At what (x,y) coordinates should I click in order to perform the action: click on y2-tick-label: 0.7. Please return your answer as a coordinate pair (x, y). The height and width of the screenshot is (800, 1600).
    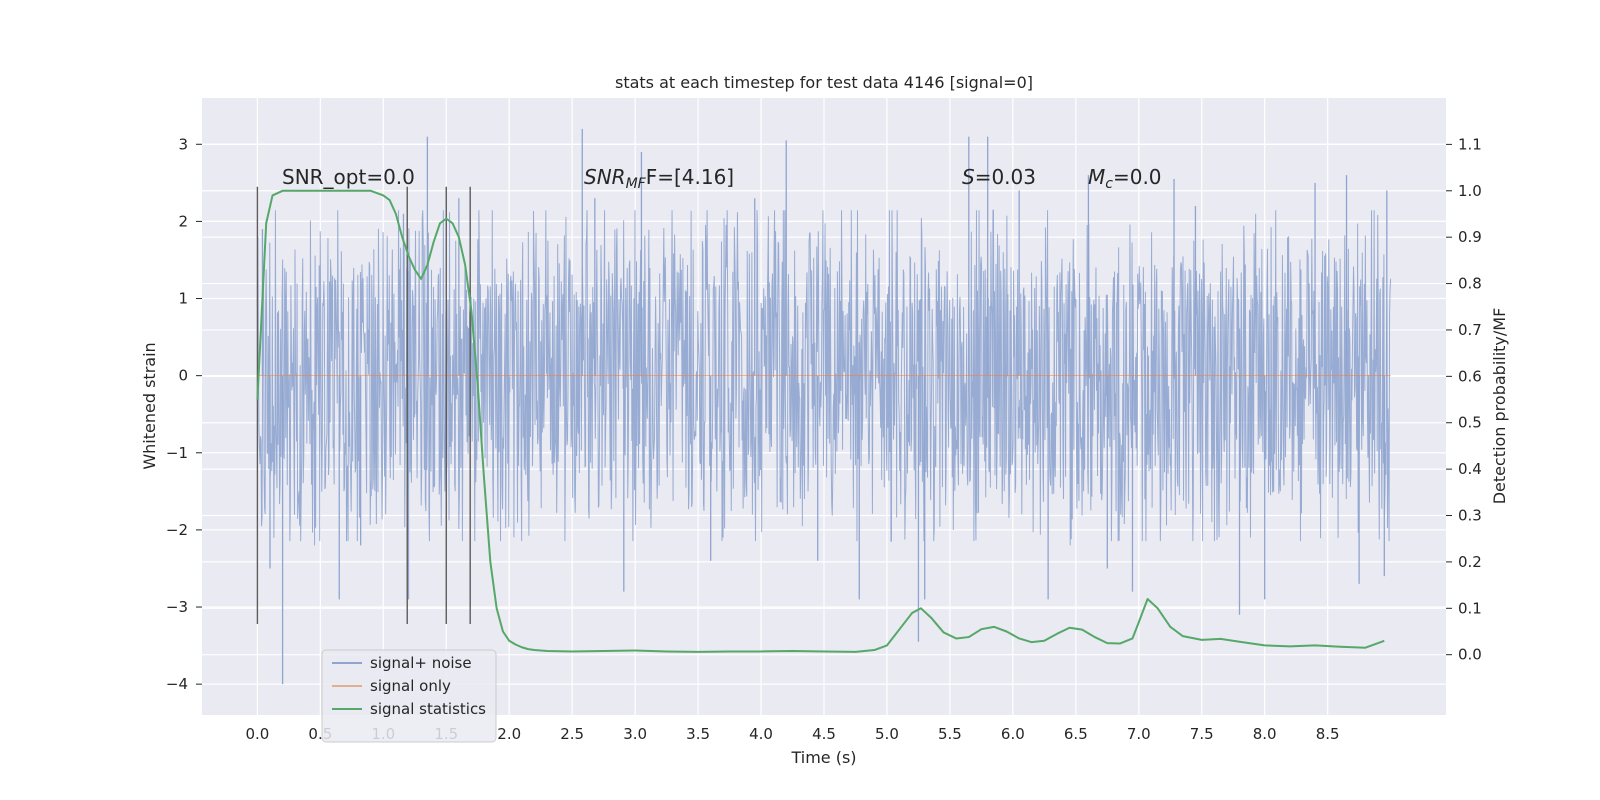
    Looking at the image, I should click on (1470, 330).